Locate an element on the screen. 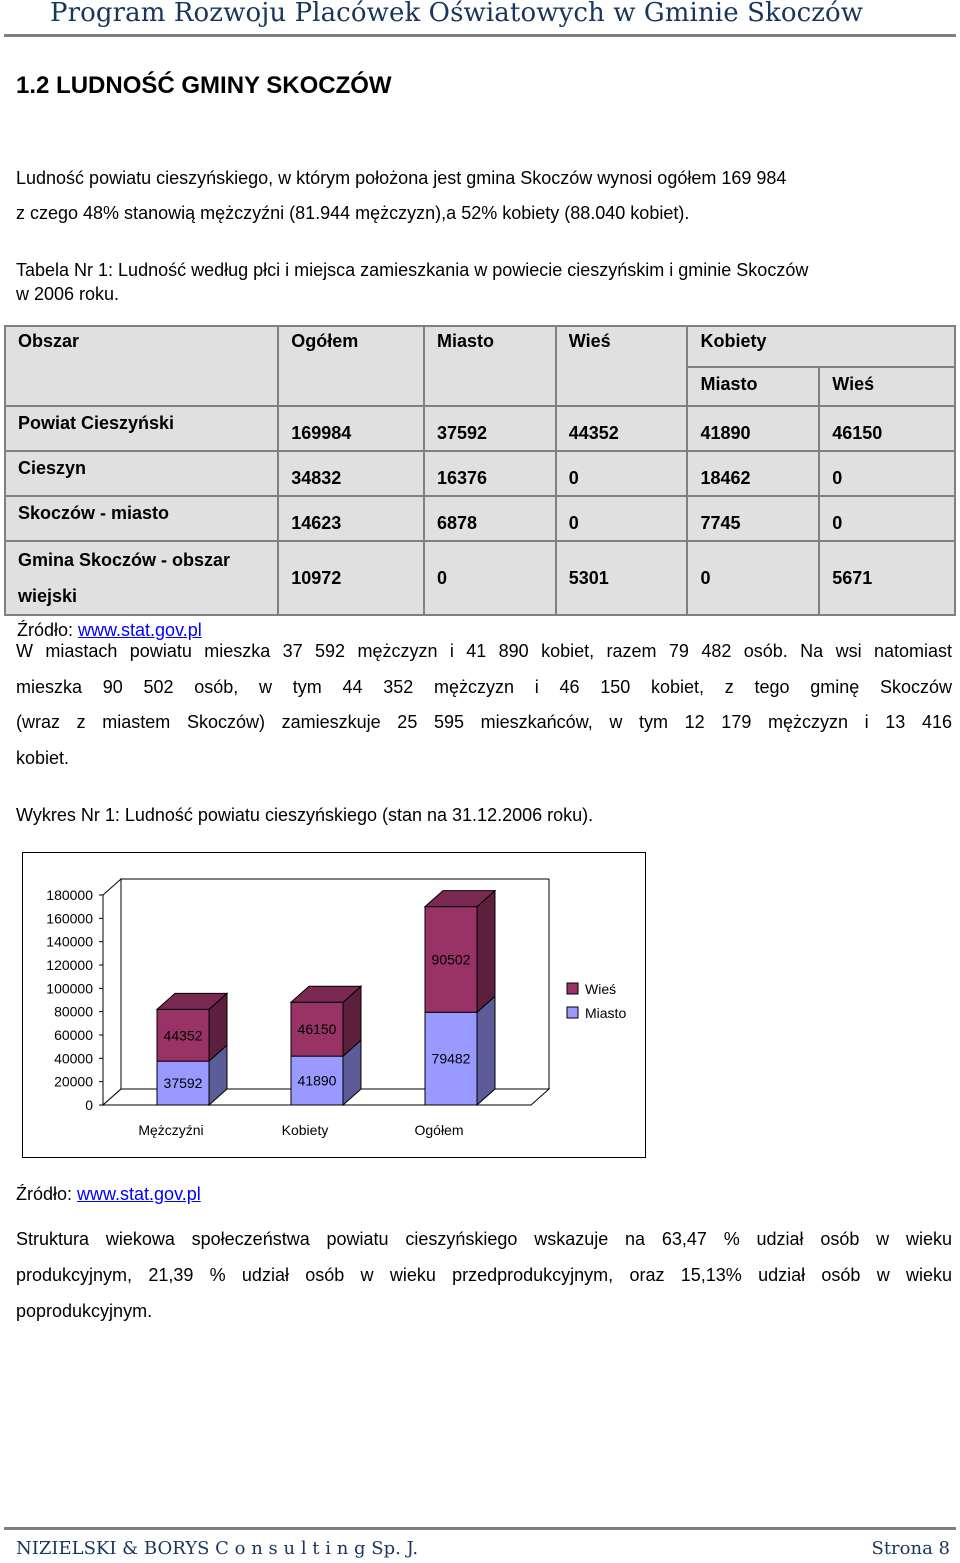  table-source-link: www.stat.gov.pl is located at coordinates (140, 630).